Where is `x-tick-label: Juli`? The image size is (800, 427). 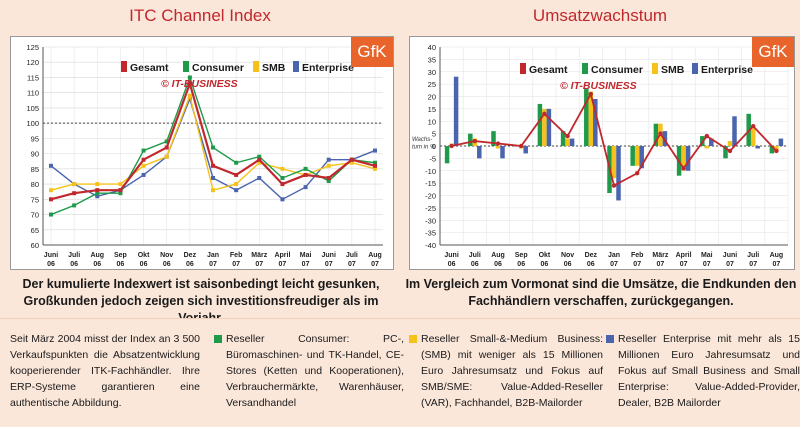
x-tick-label: Juli is located at coordinates (352, 255).